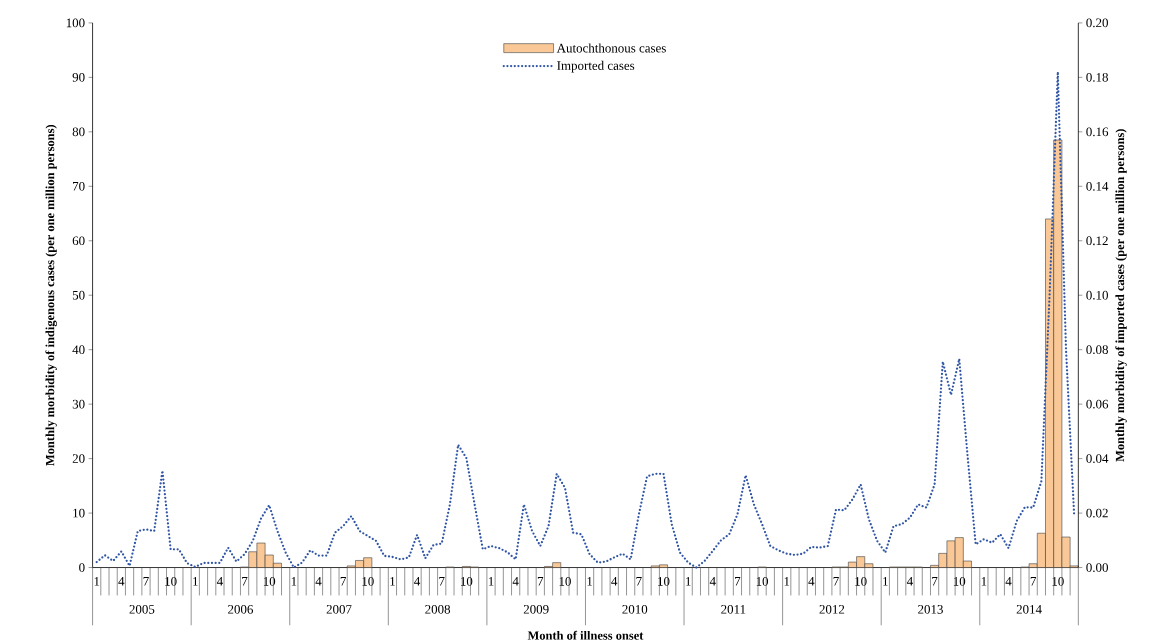  Describe the element at coordinates (1029, 609) in the screenshot. I see `text: 2014` at that location.